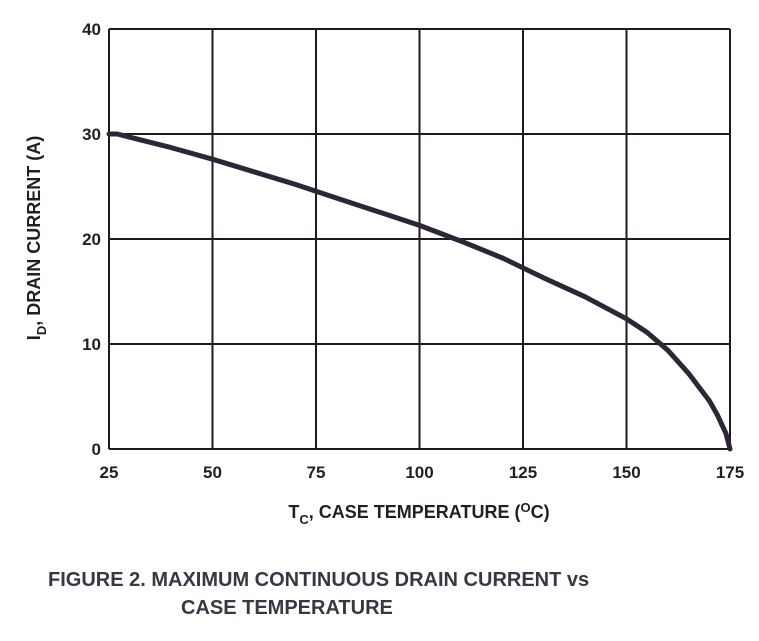 The image size is (759, 641). Describe the element at coordinates (626, 472) in the screenshot. I see `x-tick-label: 150` at that location.